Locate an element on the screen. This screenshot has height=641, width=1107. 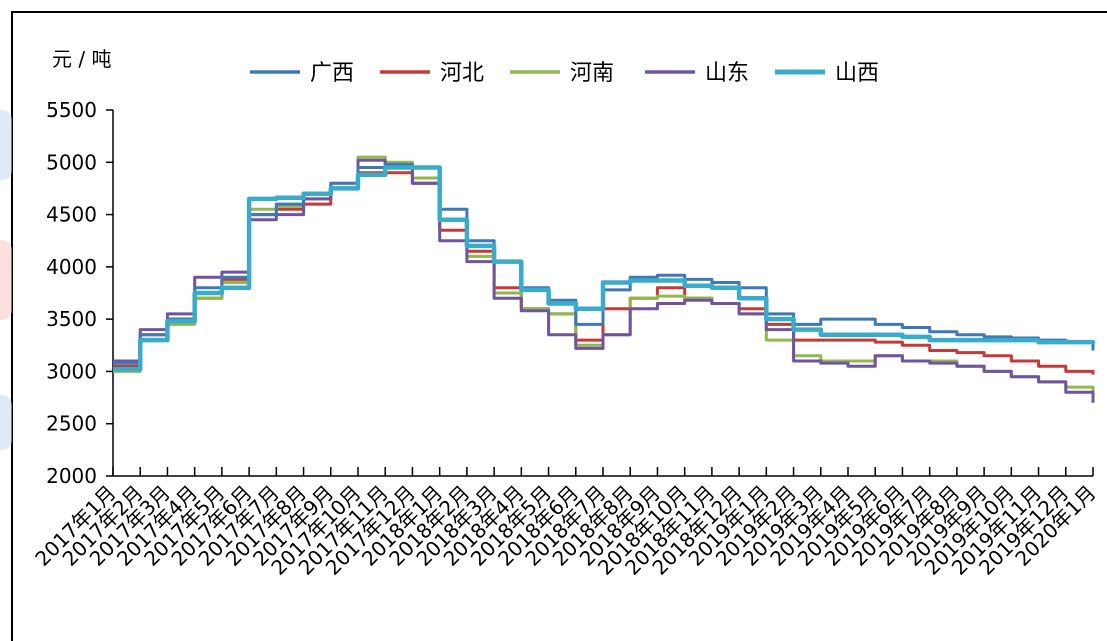
y-tick-label: 5500 is located at coordinates (71, 110).